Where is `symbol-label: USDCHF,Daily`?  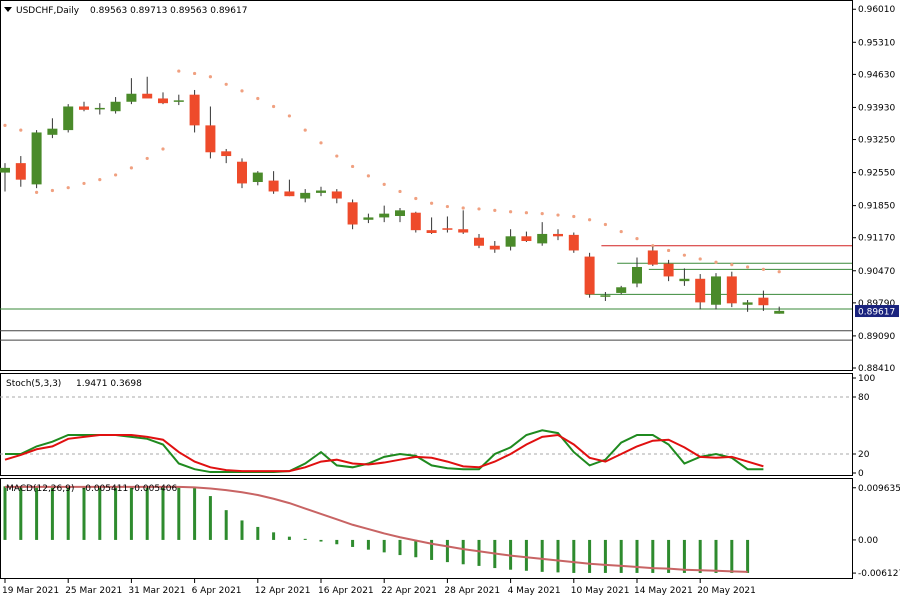
symbol-label: USDCHF,Daily is located at coordinates (48, 11).